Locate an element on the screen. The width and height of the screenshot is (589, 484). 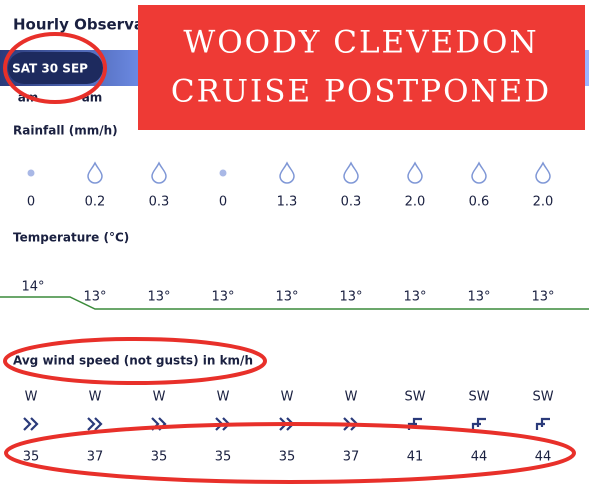
banner-line: CRUISE POSTPONED is located at coordinates (361, 92).